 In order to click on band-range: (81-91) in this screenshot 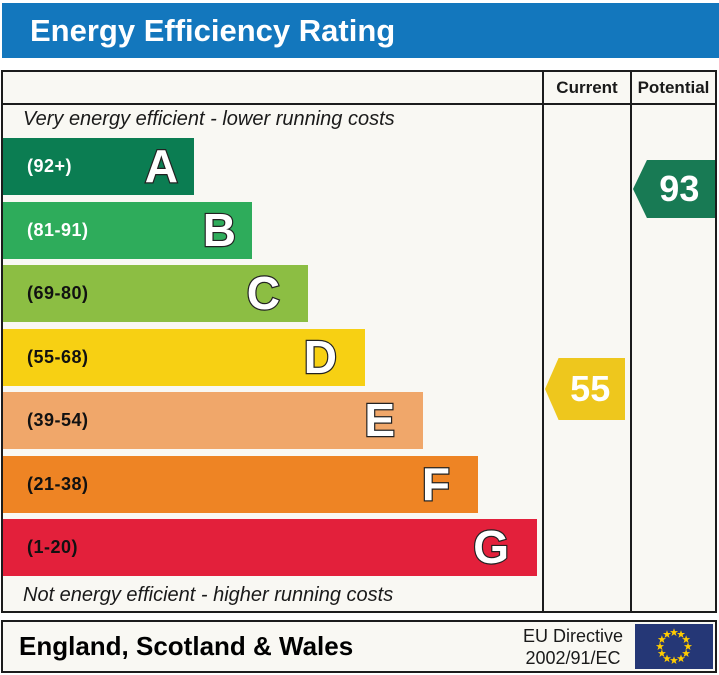, I will do `click(58, 230)`.